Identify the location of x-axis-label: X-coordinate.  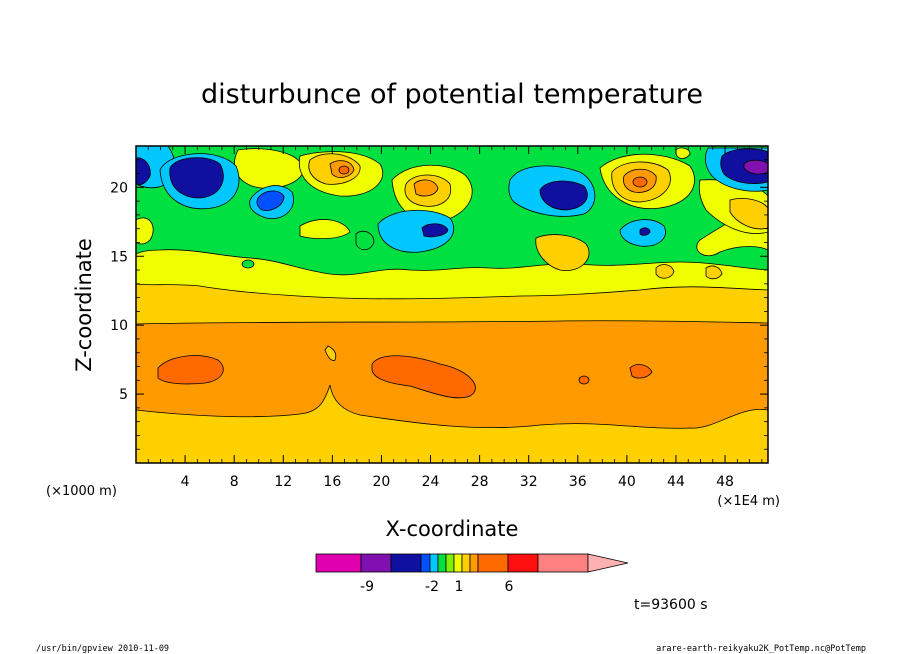
(452, 529).